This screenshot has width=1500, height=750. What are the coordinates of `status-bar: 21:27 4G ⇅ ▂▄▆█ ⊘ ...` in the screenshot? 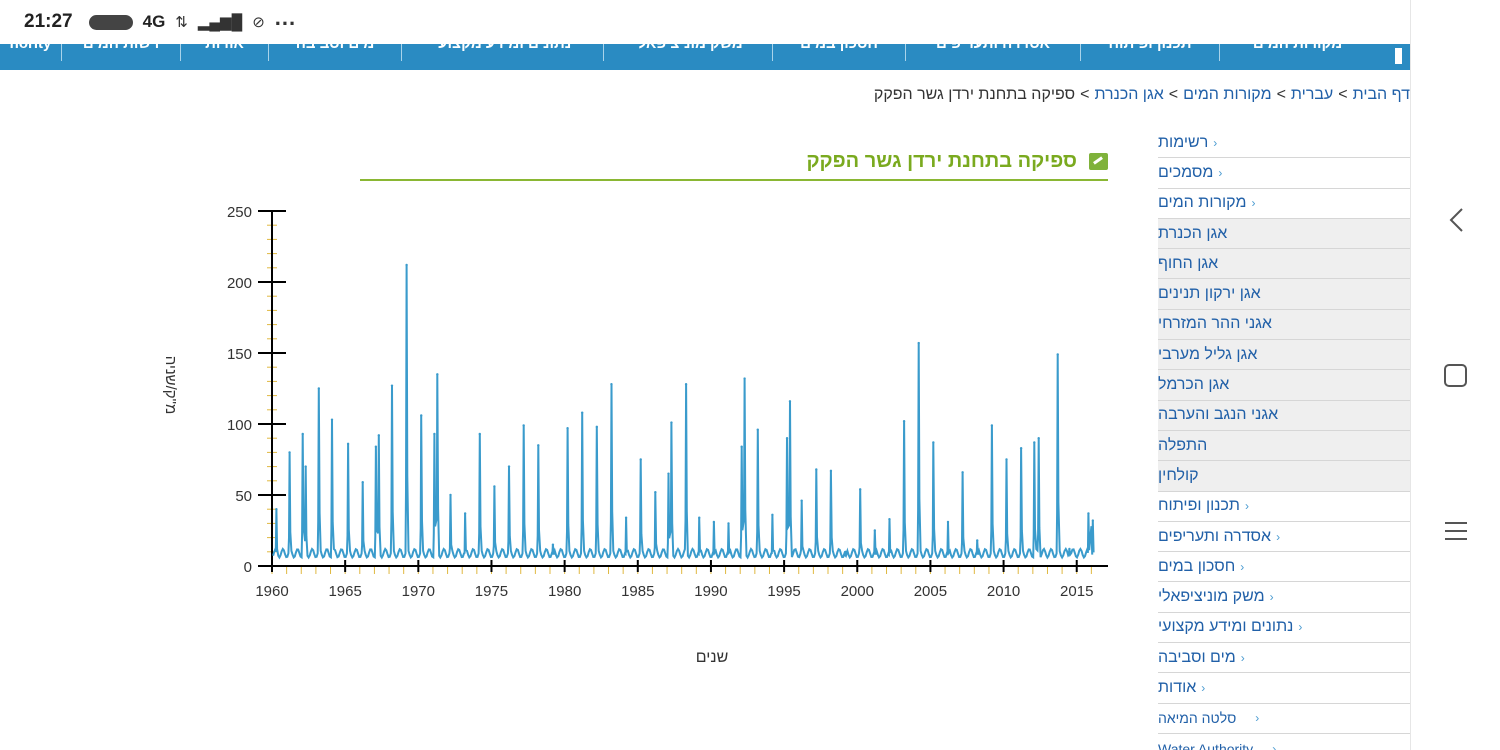 It's located at (705, 22).